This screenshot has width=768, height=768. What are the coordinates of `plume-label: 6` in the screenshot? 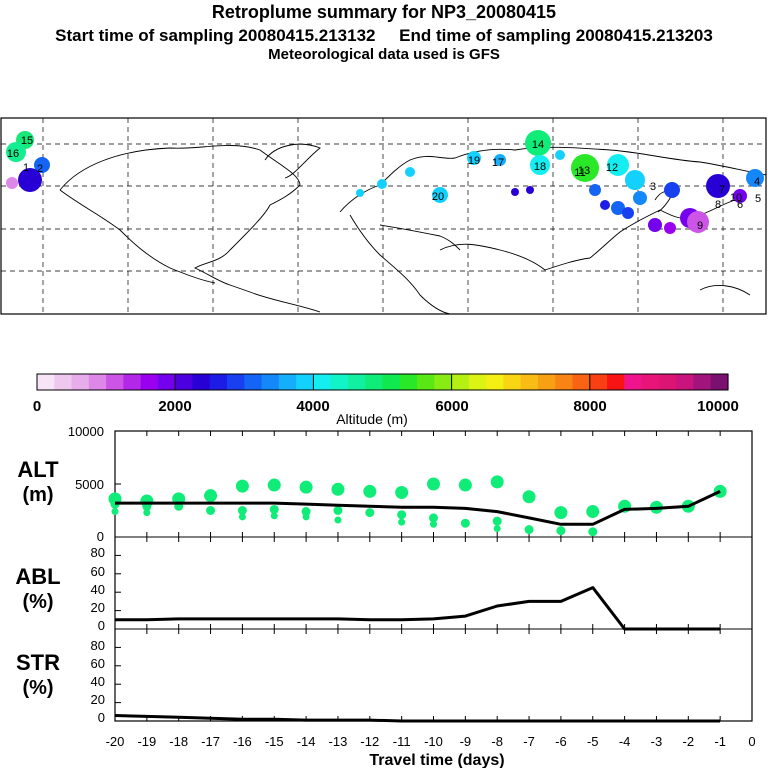 It's located at (740, 205).